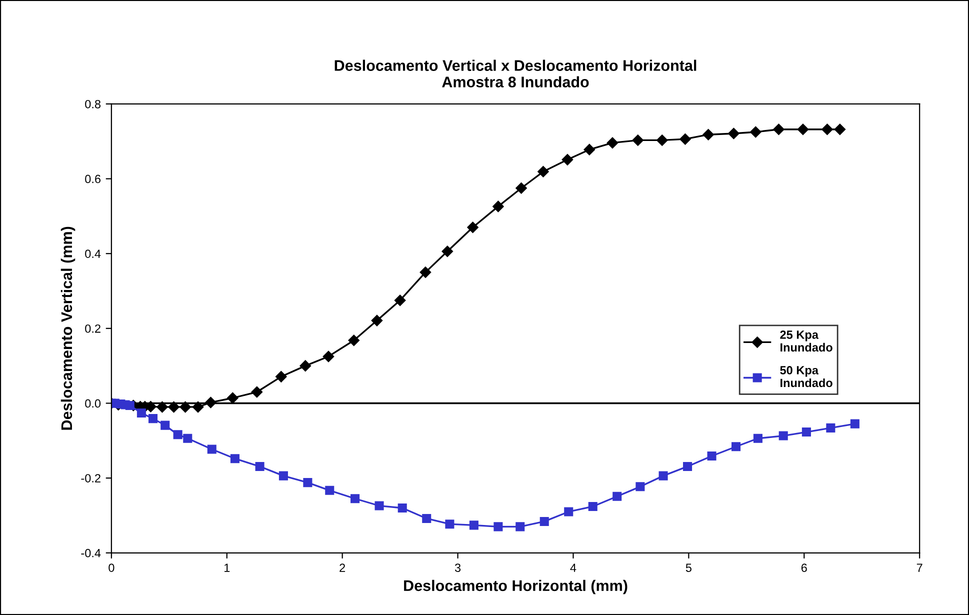  I want to click on x-tick-label: 2, so click(343, 568).